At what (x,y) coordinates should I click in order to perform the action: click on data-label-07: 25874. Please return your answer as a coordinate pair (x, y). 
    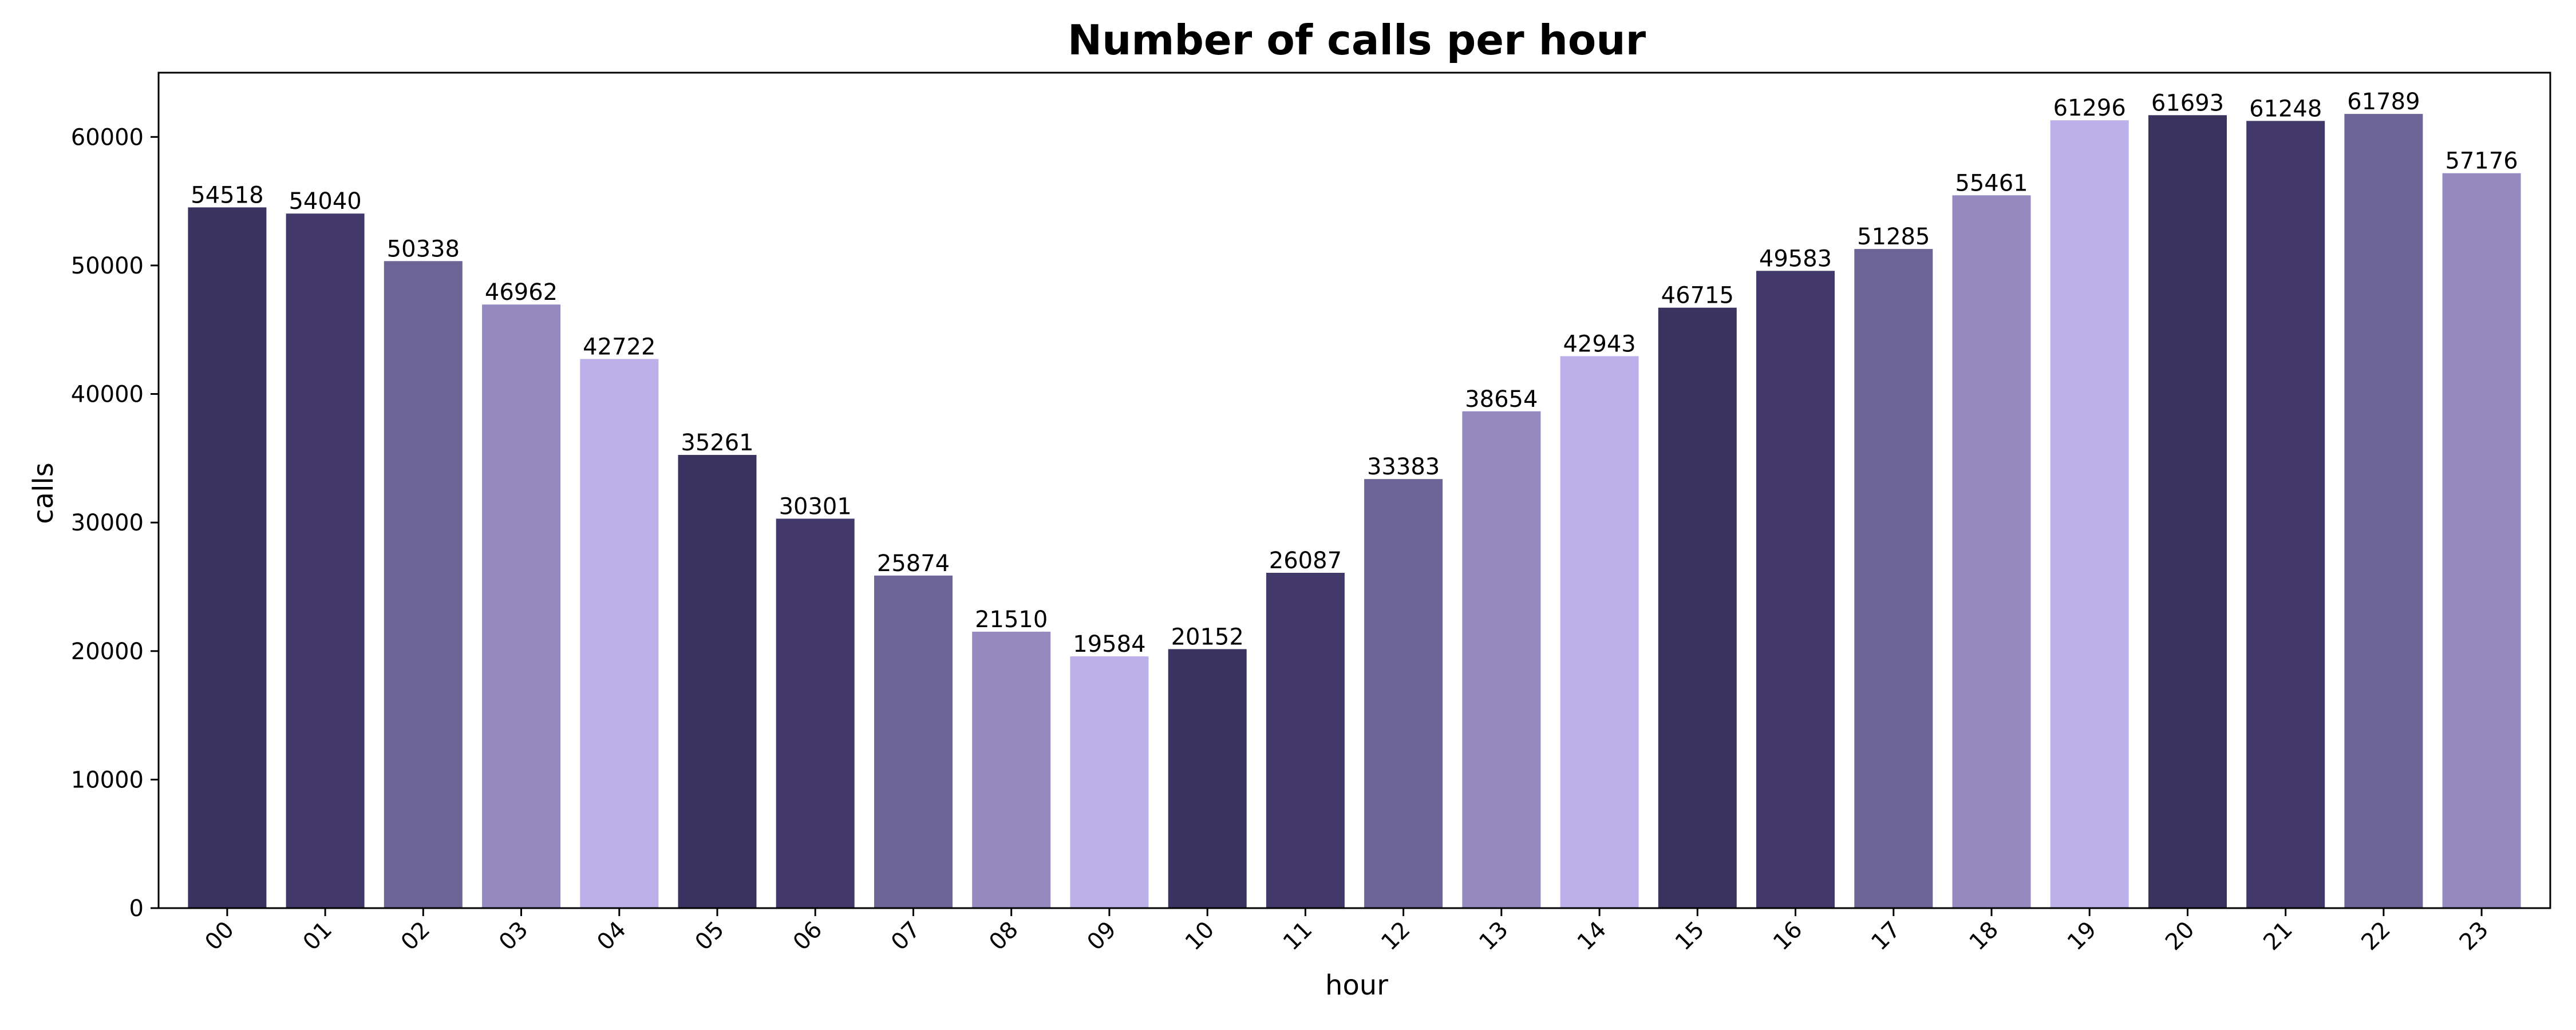
    Looking at the image, I should click on (913, 563).